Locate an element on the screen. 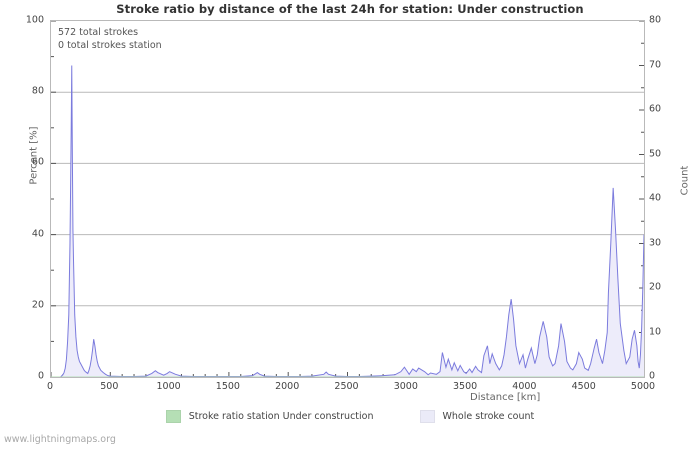 This screenshot has width=700, height=450. x-tick-label: 2000 is located at coordinates (287, 386).